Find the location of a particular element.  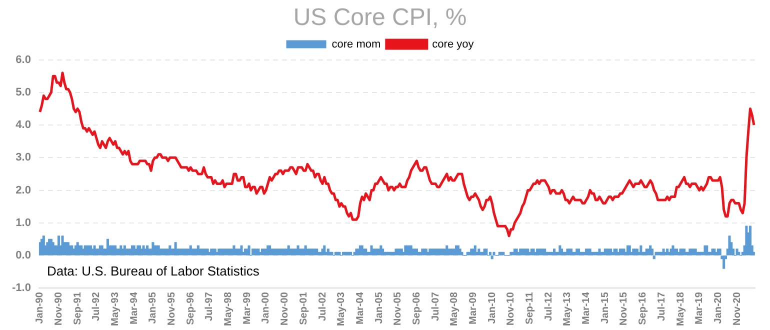

x-tick-label: Jan-20 is located at coordinates (718, 308).